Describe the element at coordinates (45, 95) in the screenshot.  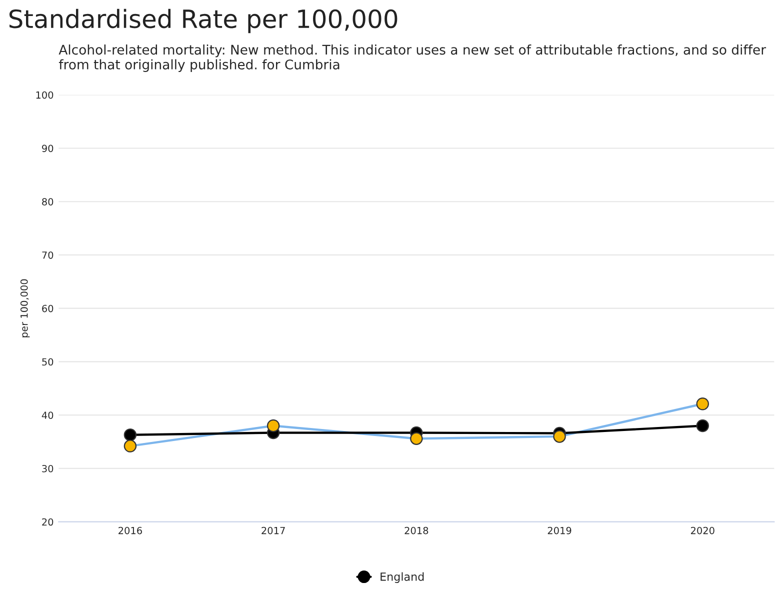
I see `y-tick-label: 100` at that location.